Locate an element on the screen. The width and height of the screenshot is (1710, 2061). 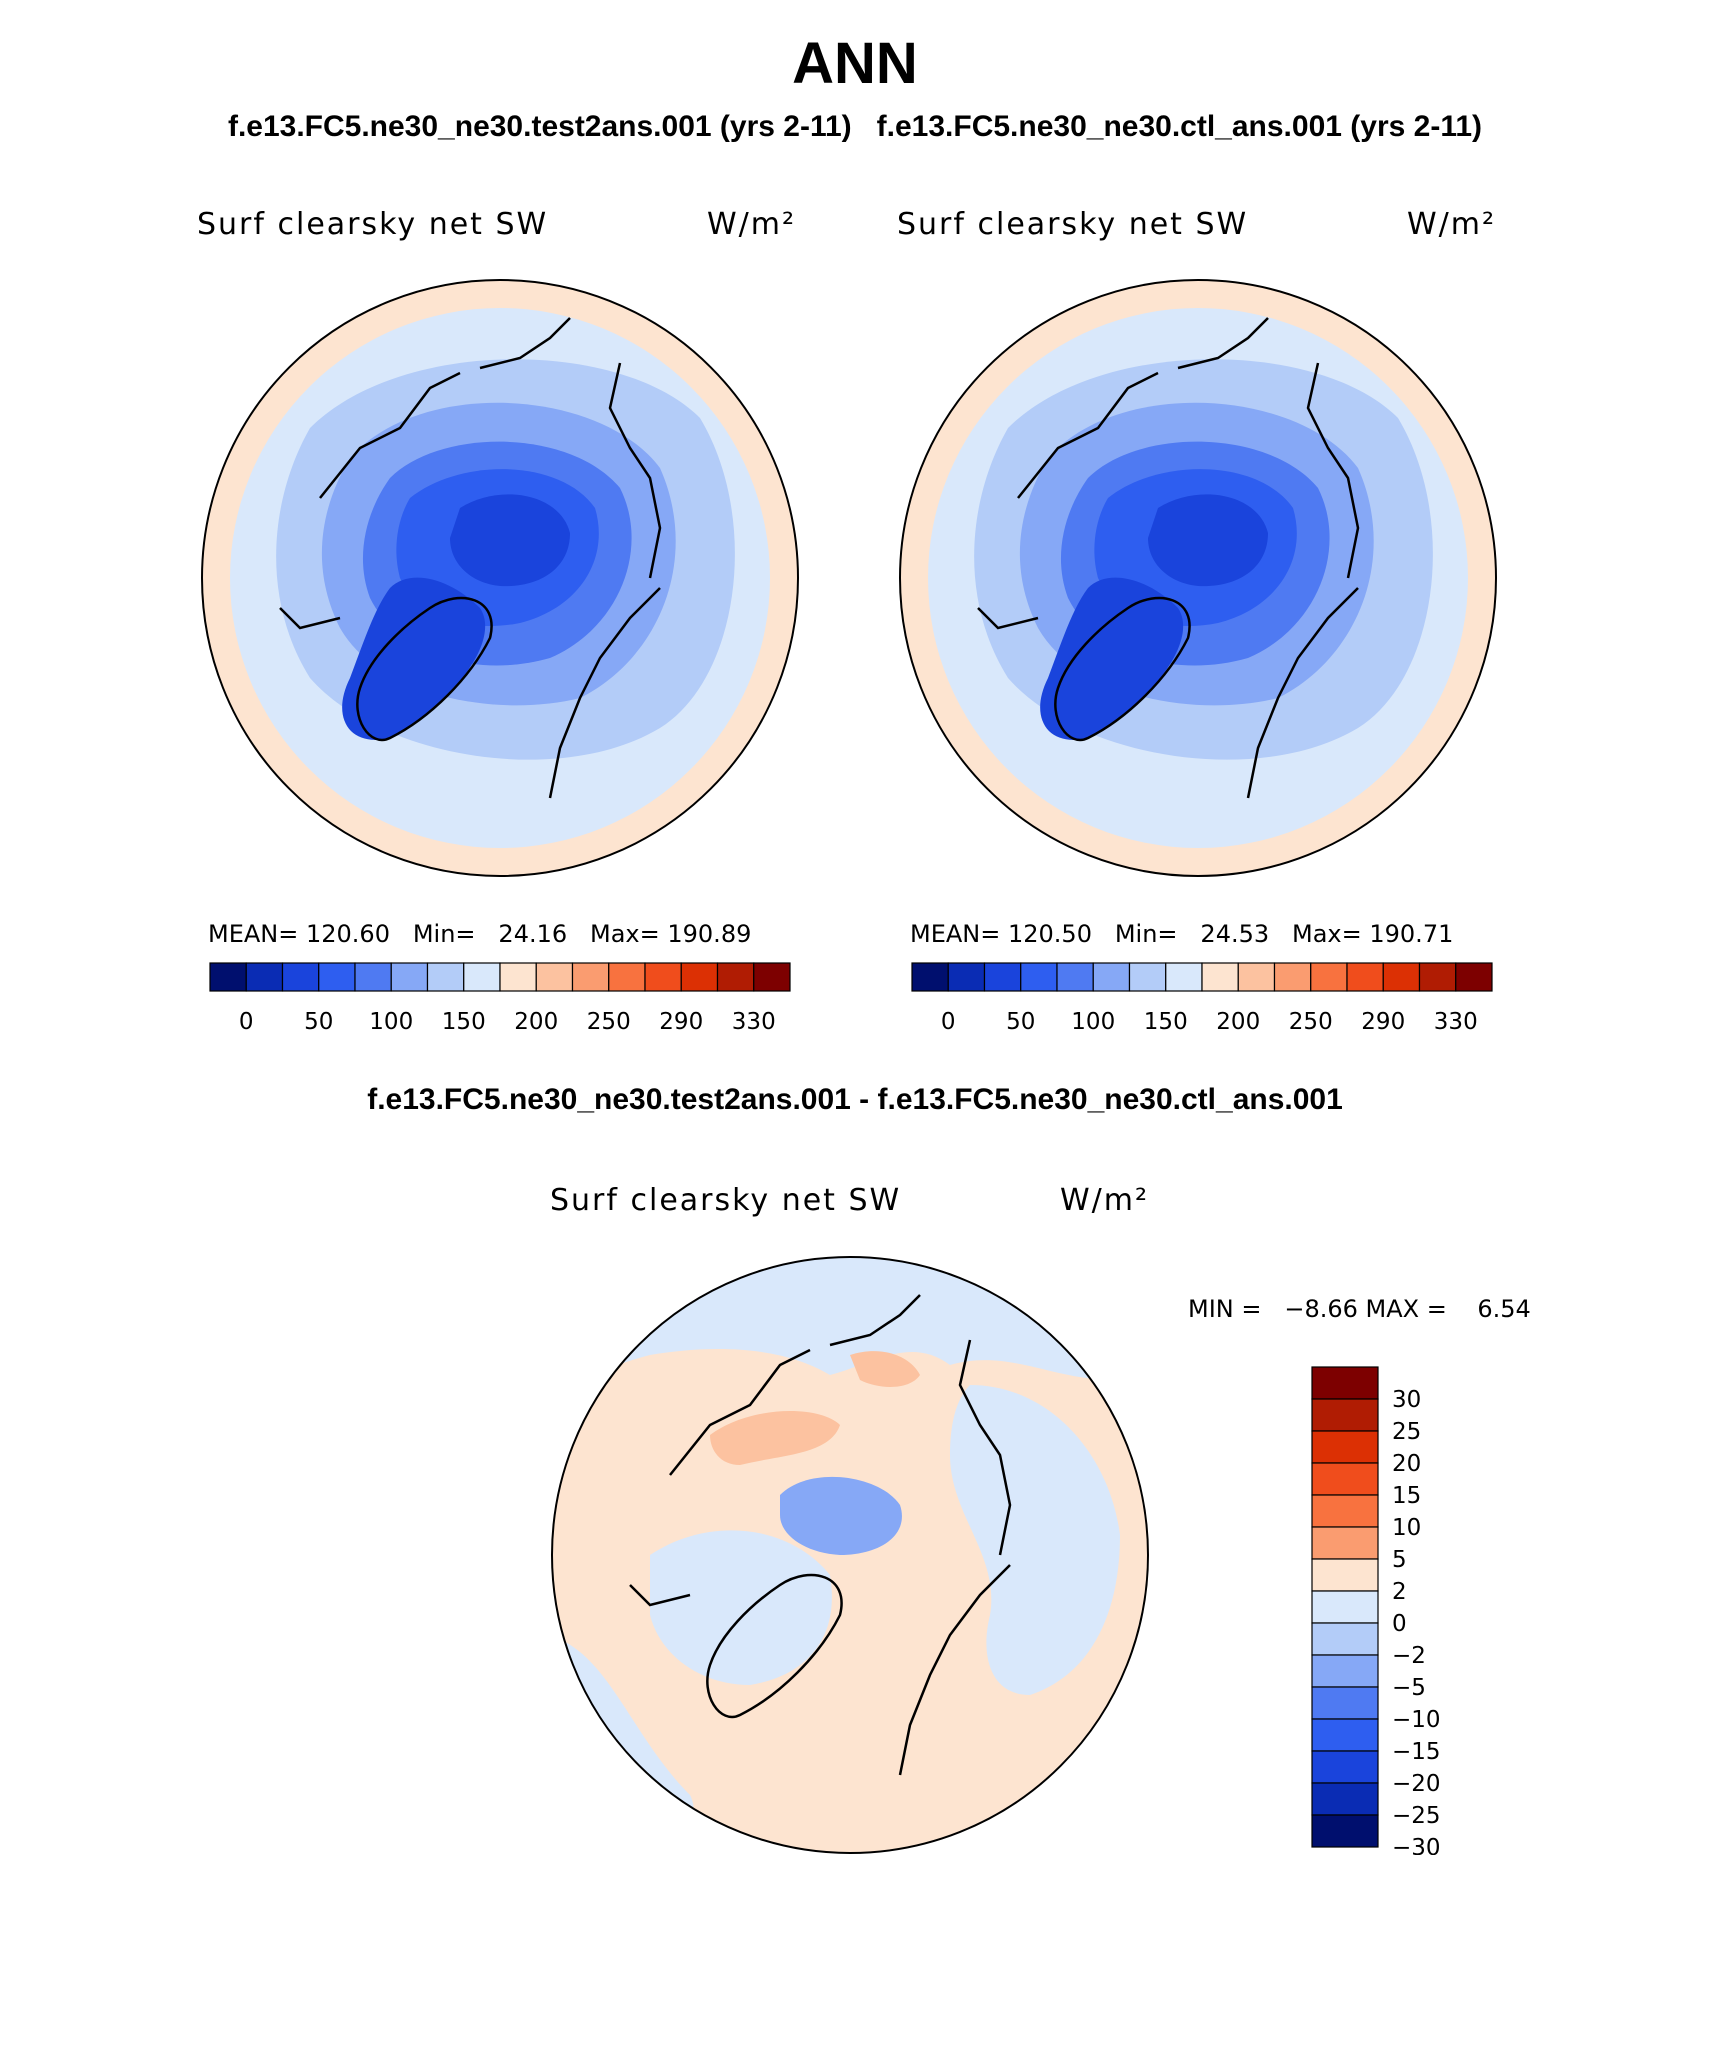
panel1-variable-title: Surf clearsky net SW is located at coordinates (373, 224).